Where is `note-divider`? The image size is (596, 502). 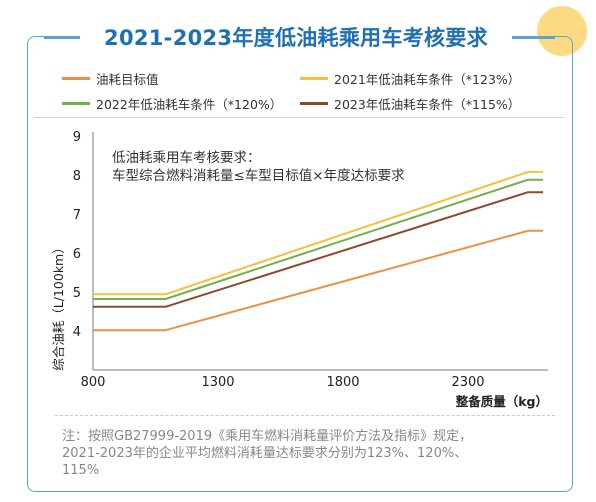
note-divider is located at coordinates (305, 415).